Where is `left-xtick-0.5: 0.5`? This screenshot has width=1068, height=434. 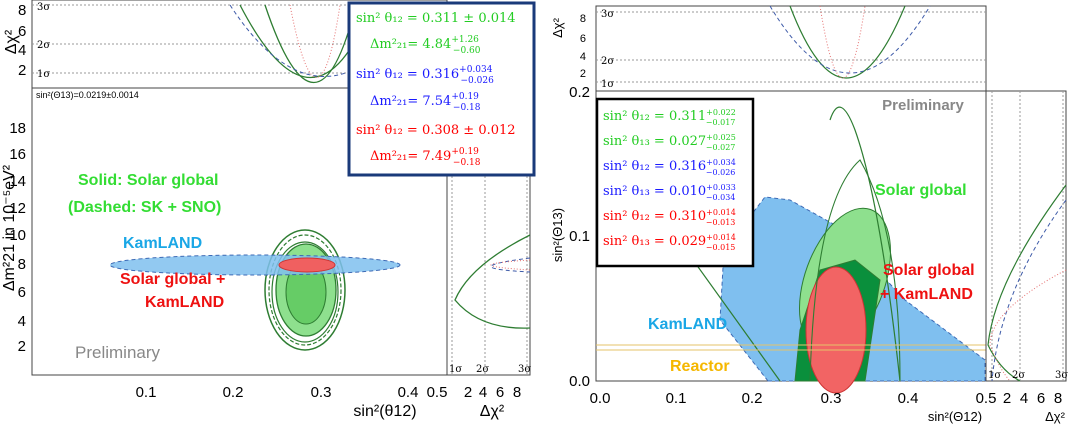 left-xtick-0.5: 0.5 is located at coordinates (437, 392).